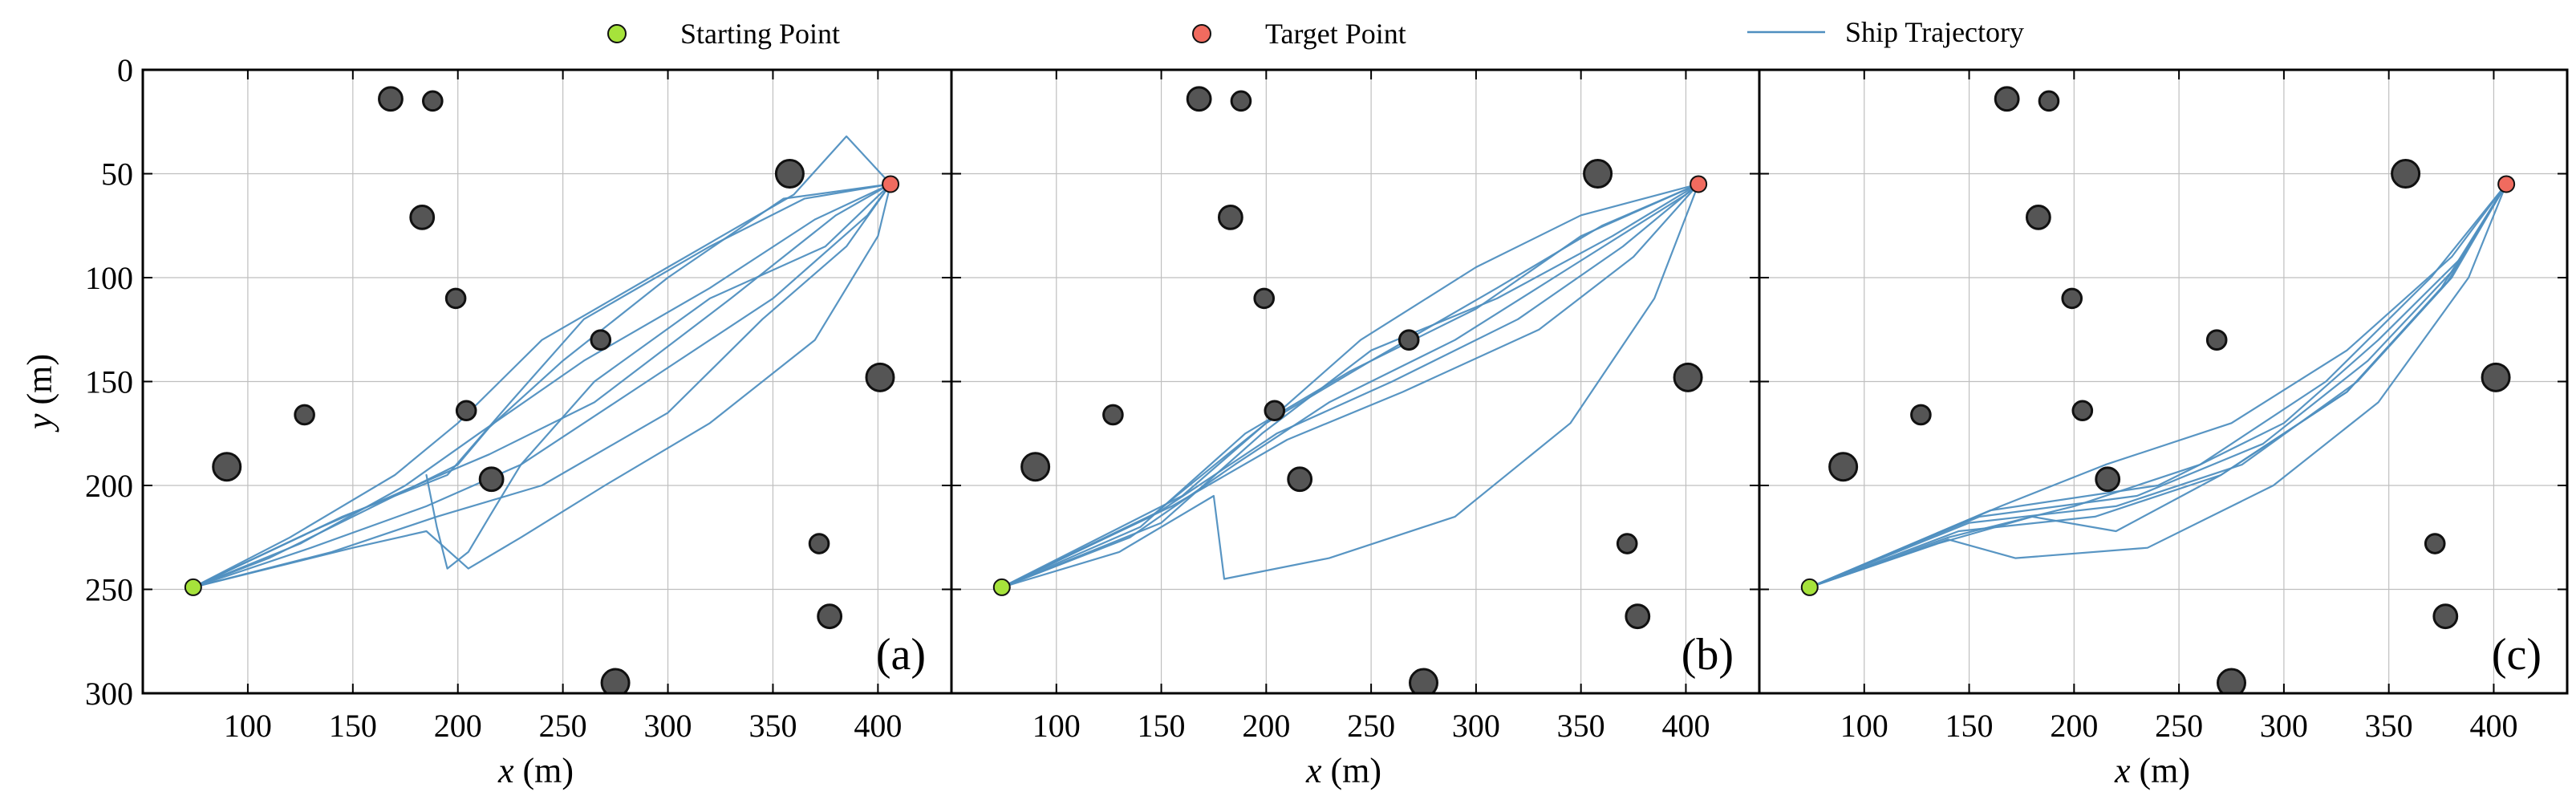  I want to click on xtick-label-a-250: 250, so click(563, 726).